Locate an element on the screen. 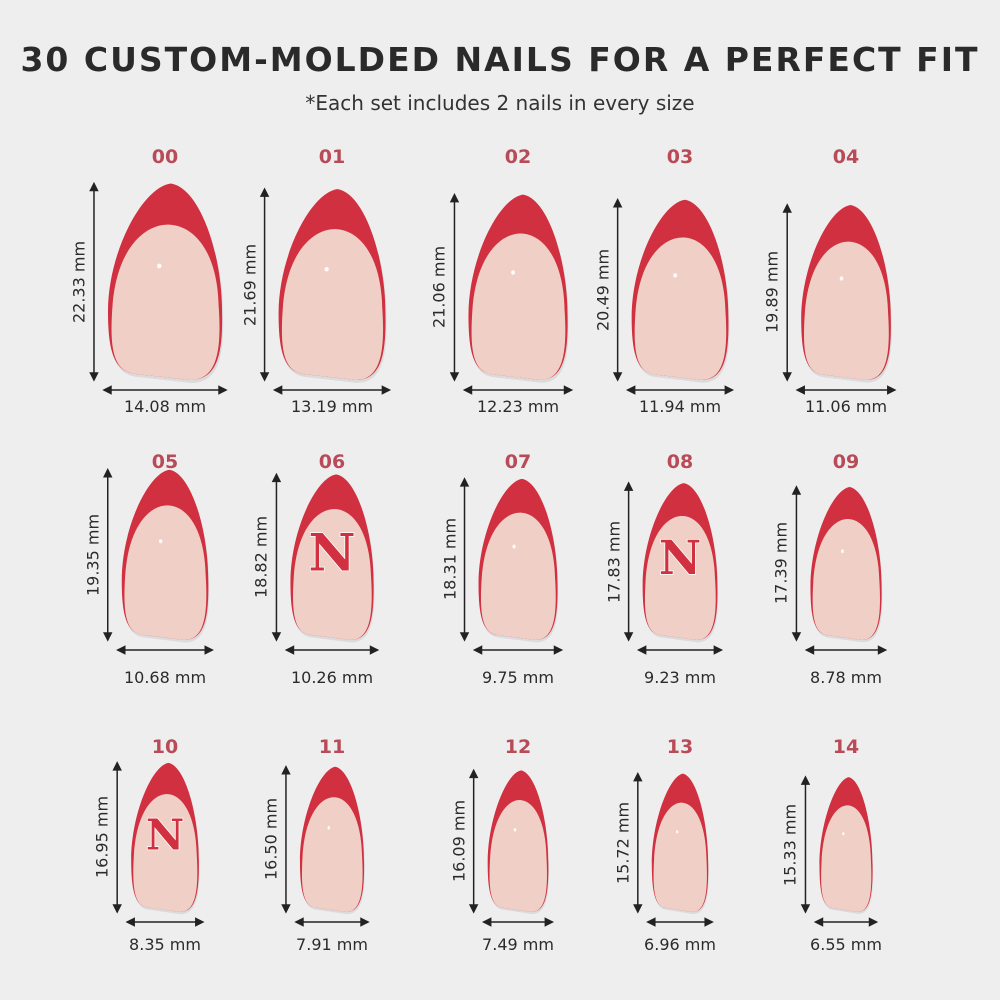  size-label: 00 is located at coordinates (165, 157).